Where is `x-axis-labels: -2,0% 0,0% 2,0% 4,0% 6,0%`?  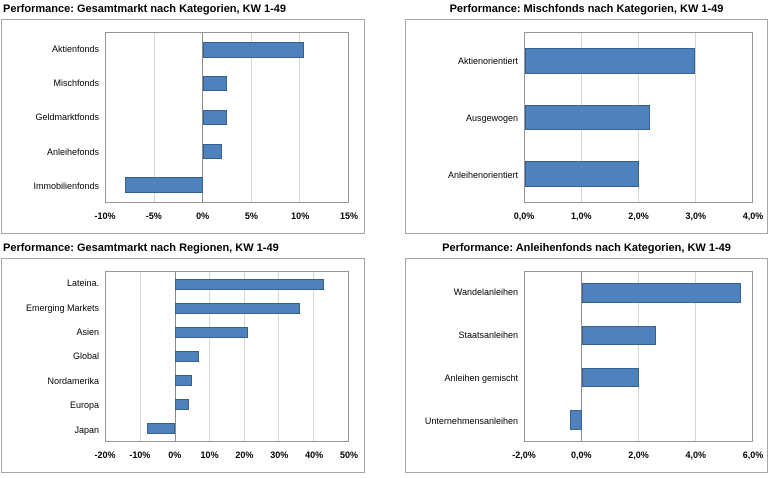
x-axis-labels: -2,0% 0,0% 2,0% 4,0% 6,0% is located at coordinates (637, 456).